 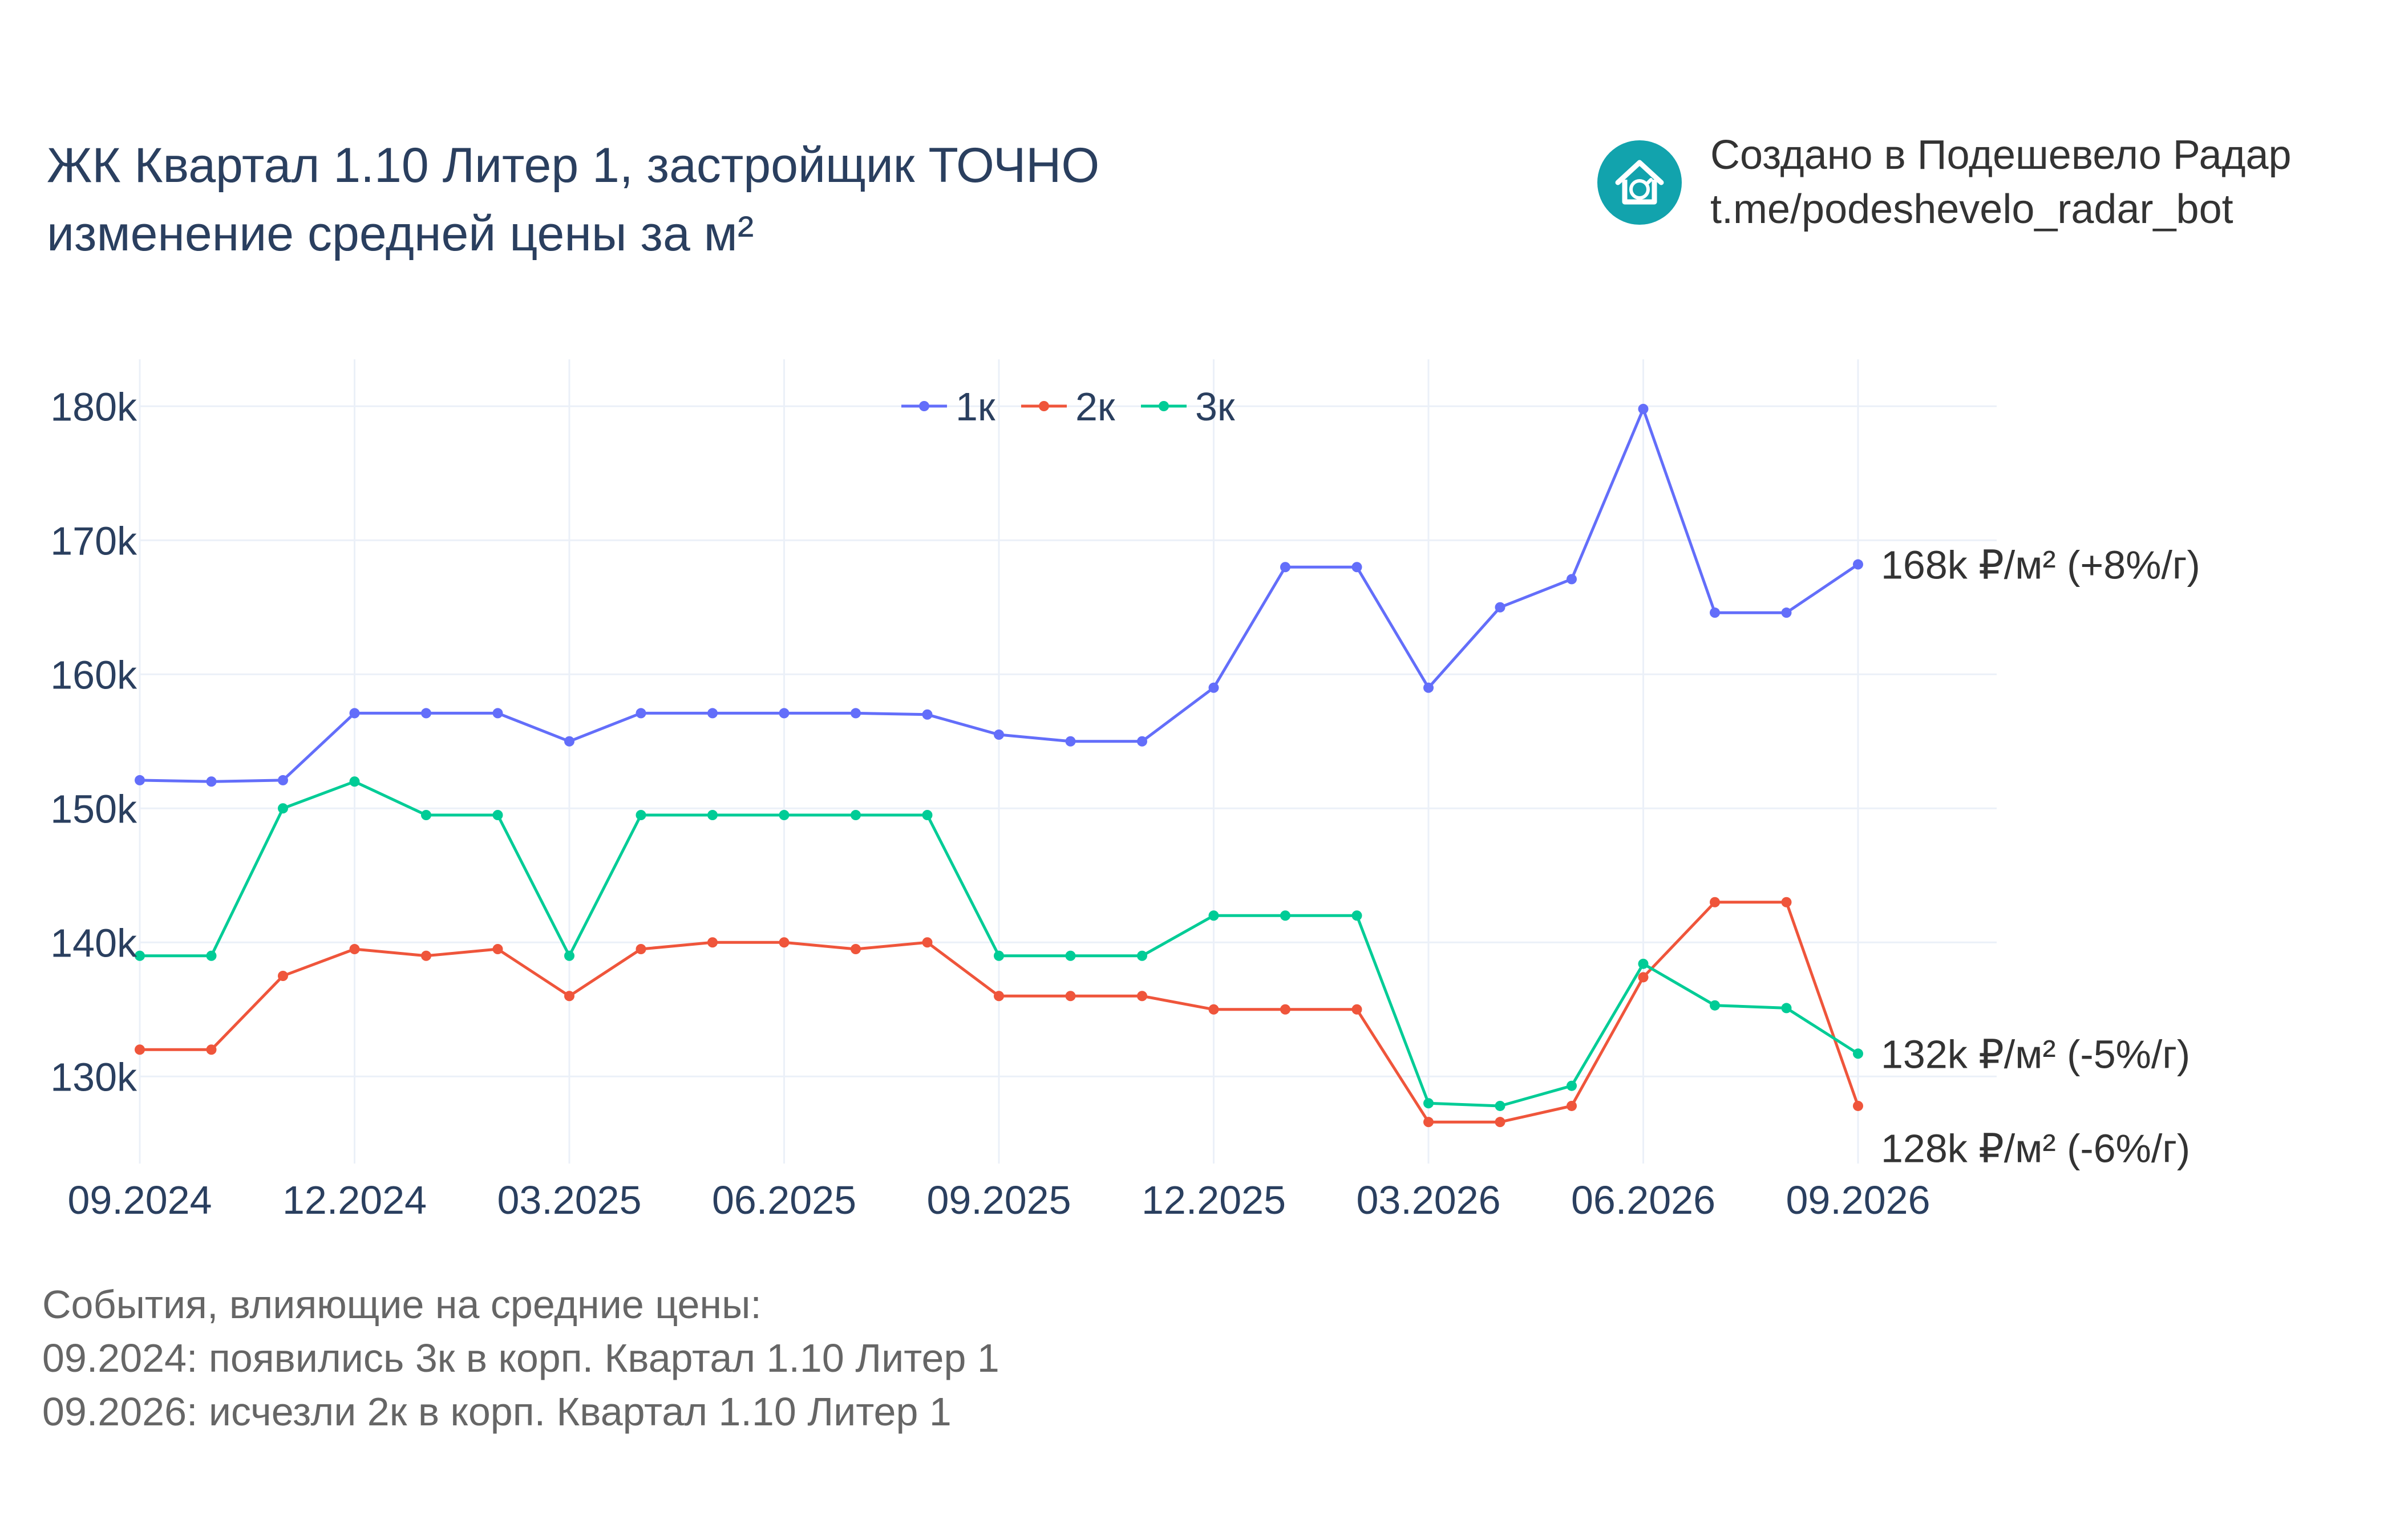 I want to click on legend-label: 2к, so click(x=1095, y=407).